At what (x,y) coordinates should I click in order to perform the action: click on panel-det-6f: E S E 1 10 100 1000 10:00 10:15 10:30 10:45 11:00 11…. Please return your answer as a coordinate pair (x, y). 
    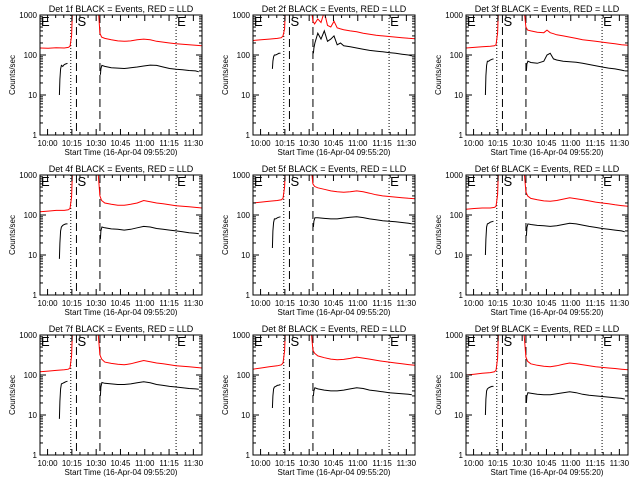
    Looking at the image, I should click on (532, 240).